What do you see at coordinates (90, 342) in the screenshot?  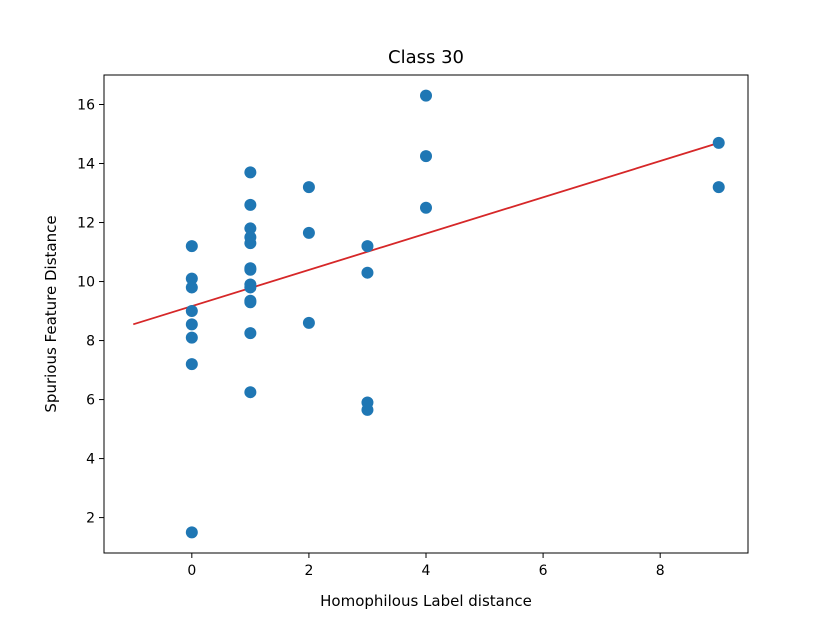 I see `y-tick-label: 8` at bounding box center [90, 342].